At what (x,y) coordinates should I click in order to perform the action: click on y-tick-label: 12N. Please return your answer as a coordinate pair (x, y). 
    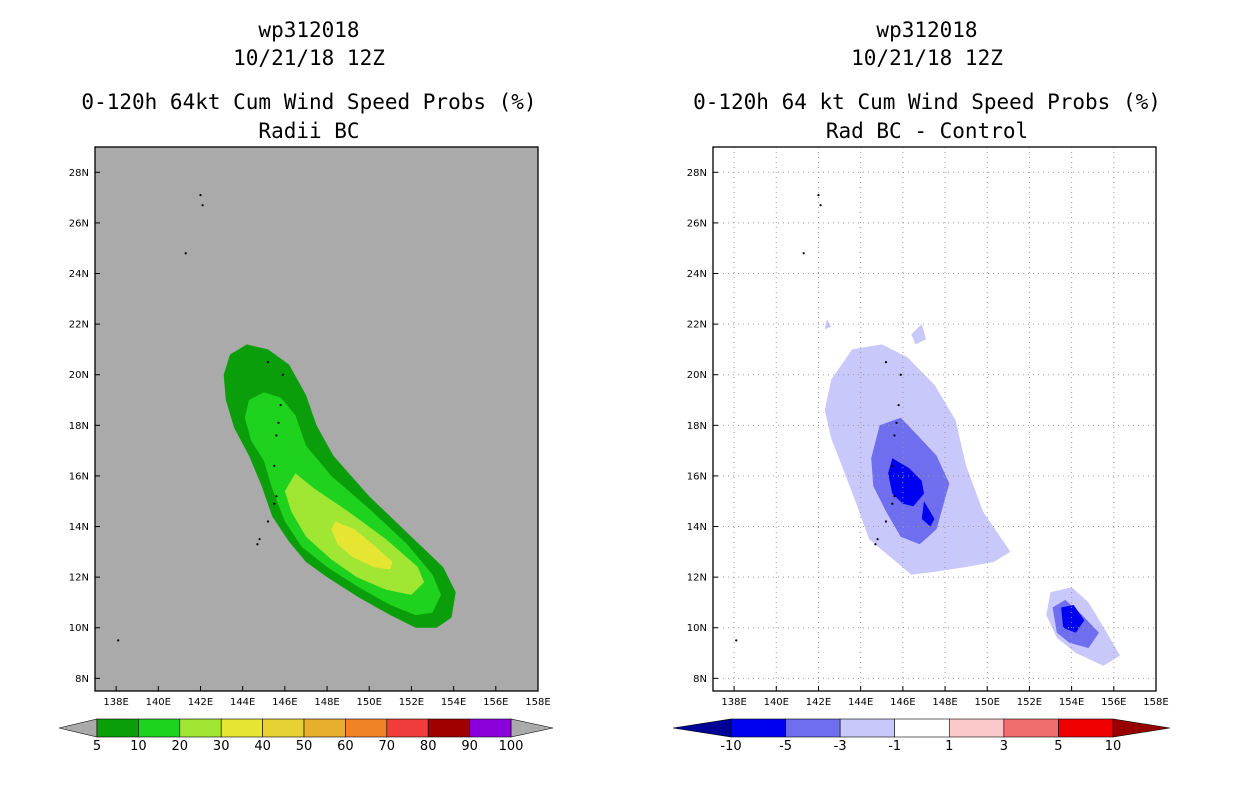
    Looking at the image, I should click on (697, 578).